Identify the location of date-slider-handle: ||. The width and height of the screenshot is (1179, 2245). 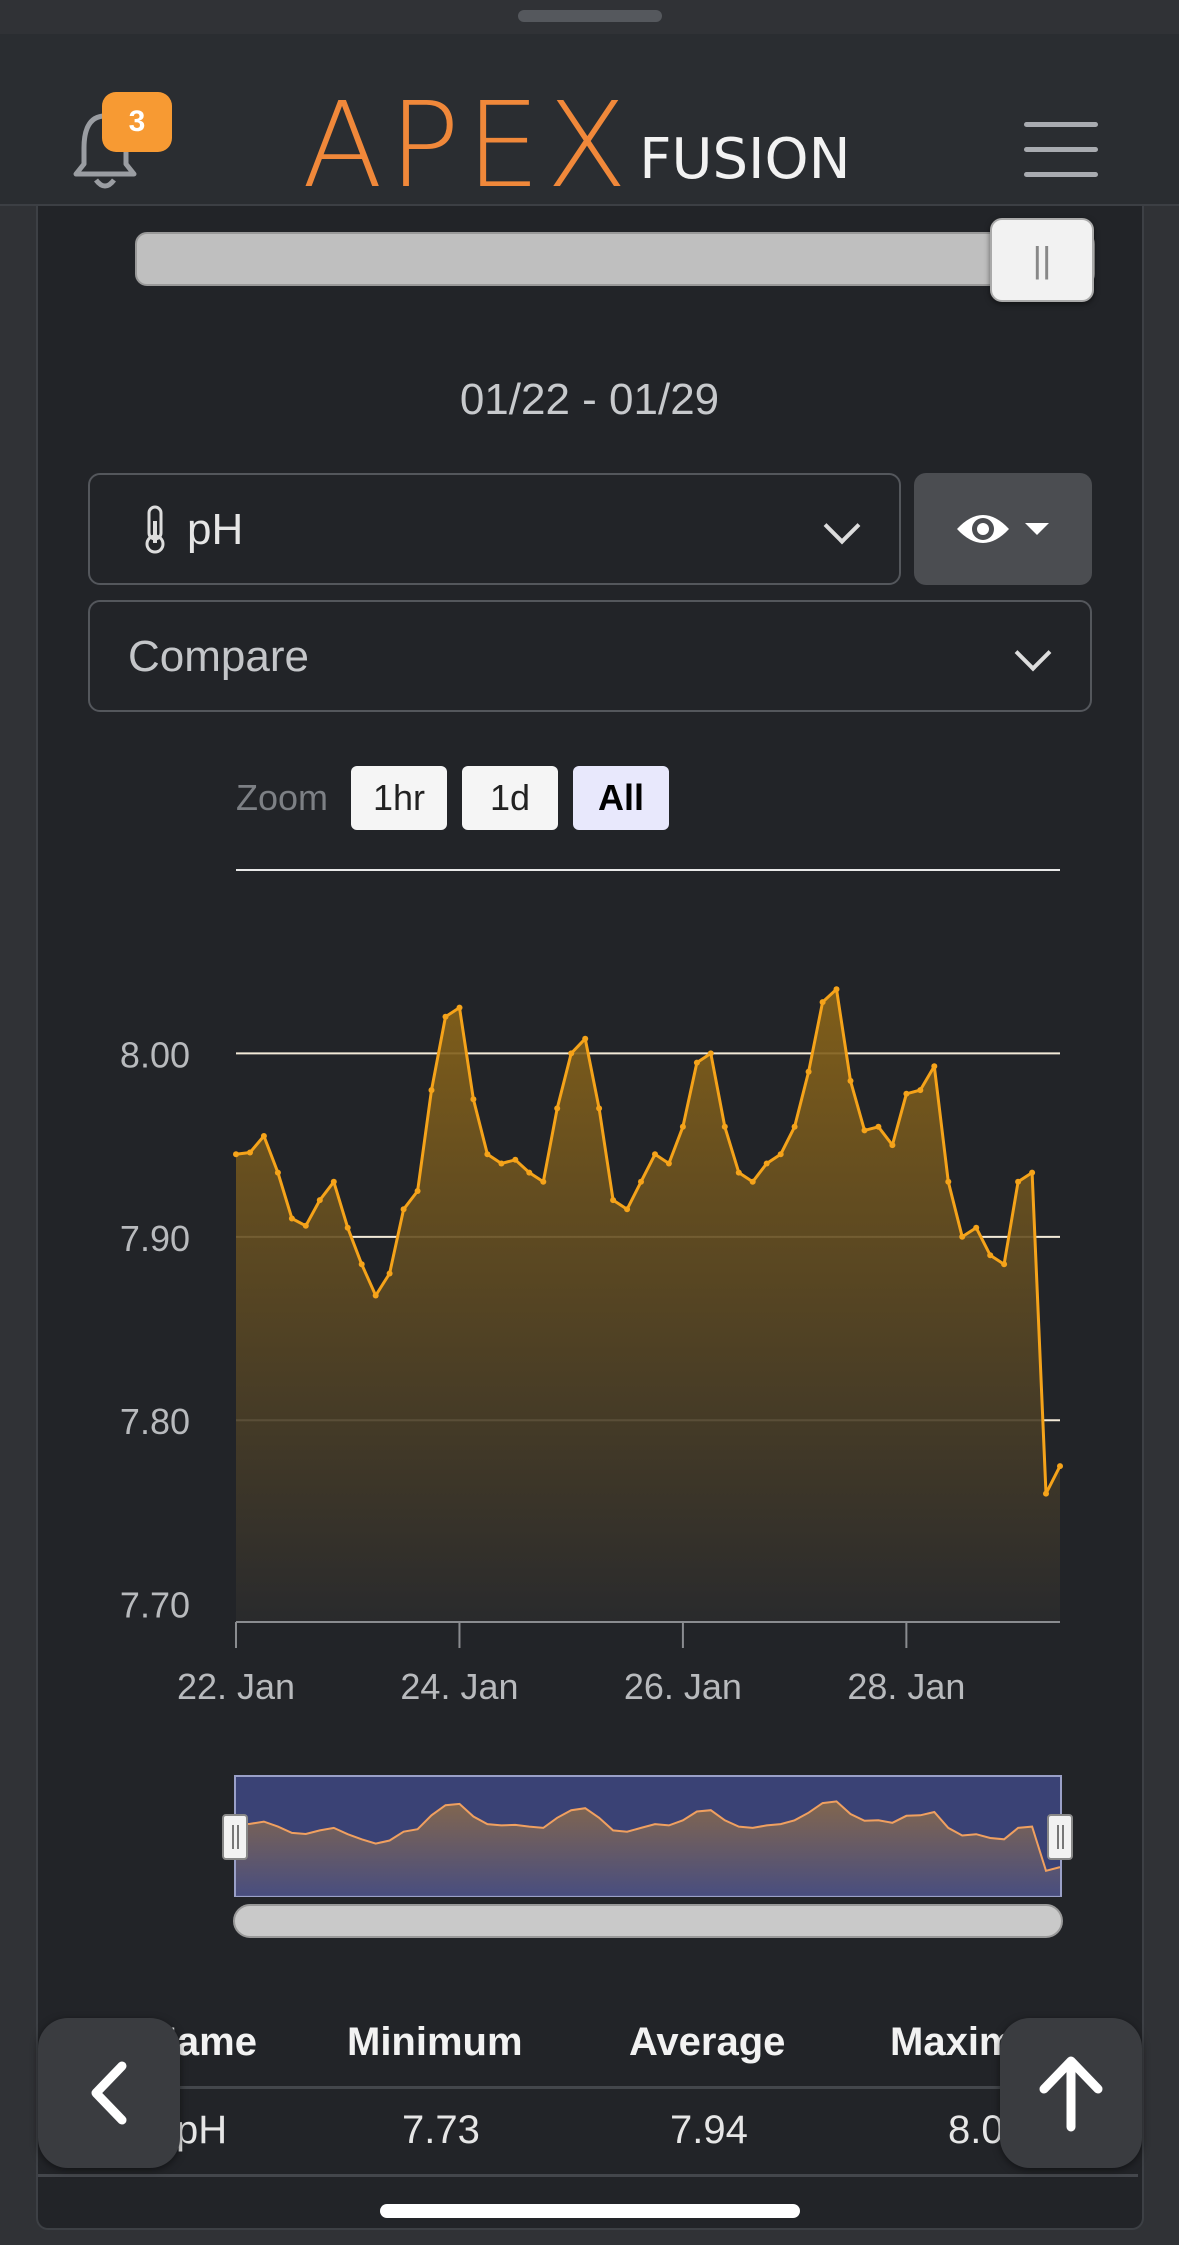
(1042, 260).